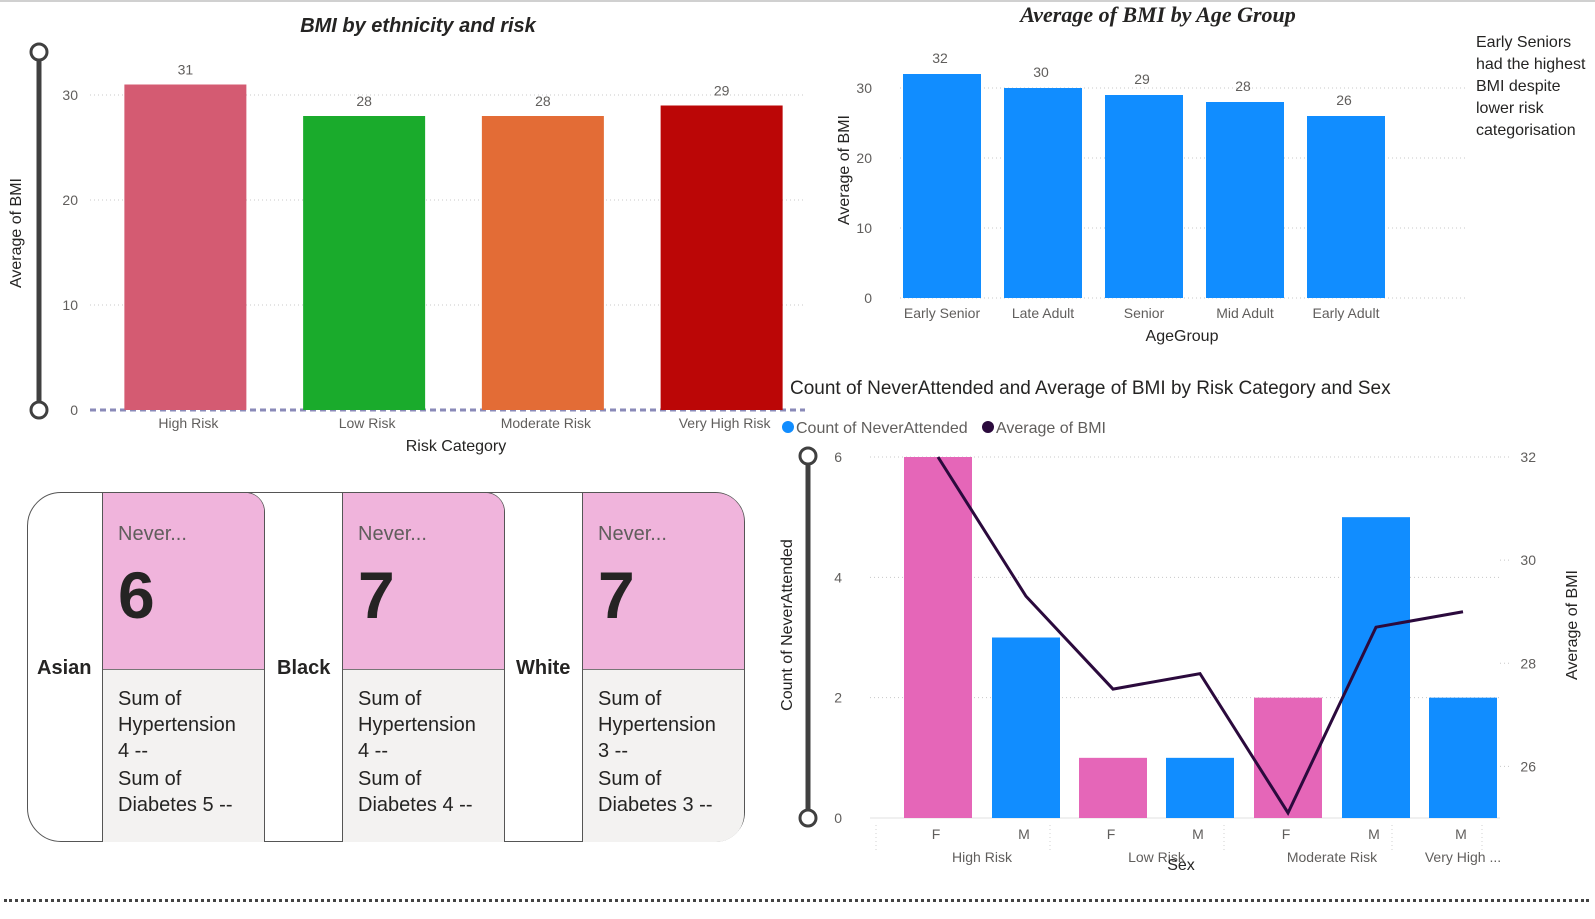 The image size is (1595, 919). I want to click on x-tick-label: Moderate Risk, so click(546, 423).